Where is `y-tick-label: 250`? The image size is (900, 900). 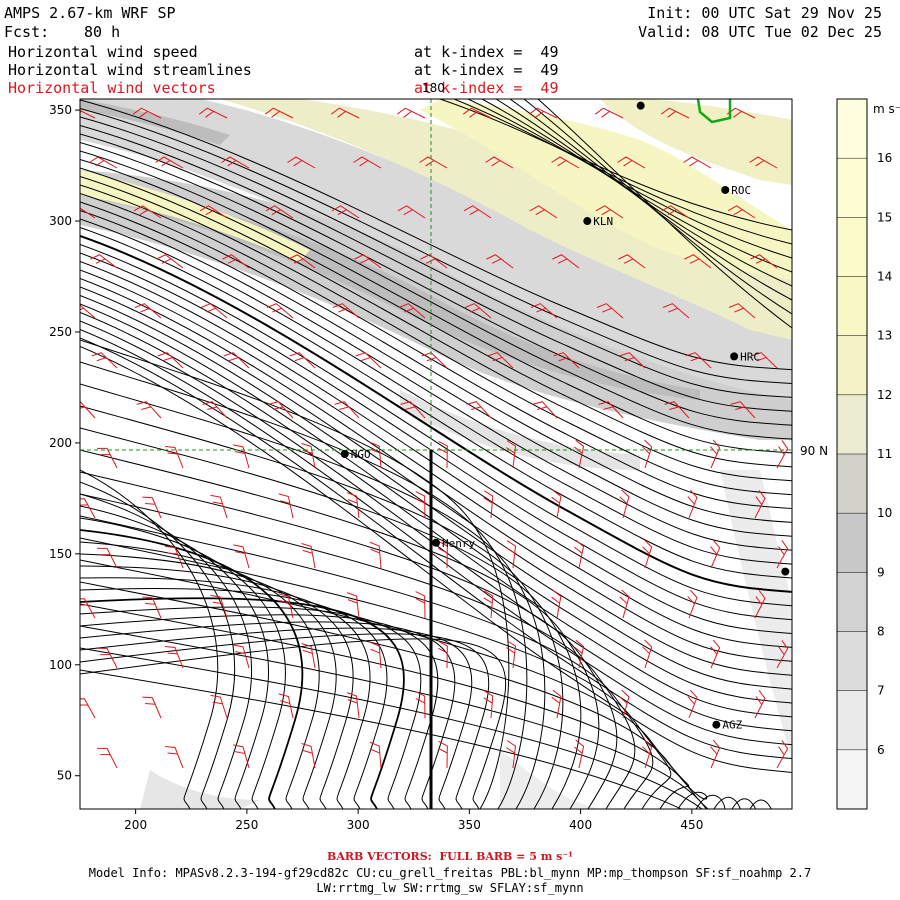
y-tick-label: 250 is located at coordinates (60, 332).